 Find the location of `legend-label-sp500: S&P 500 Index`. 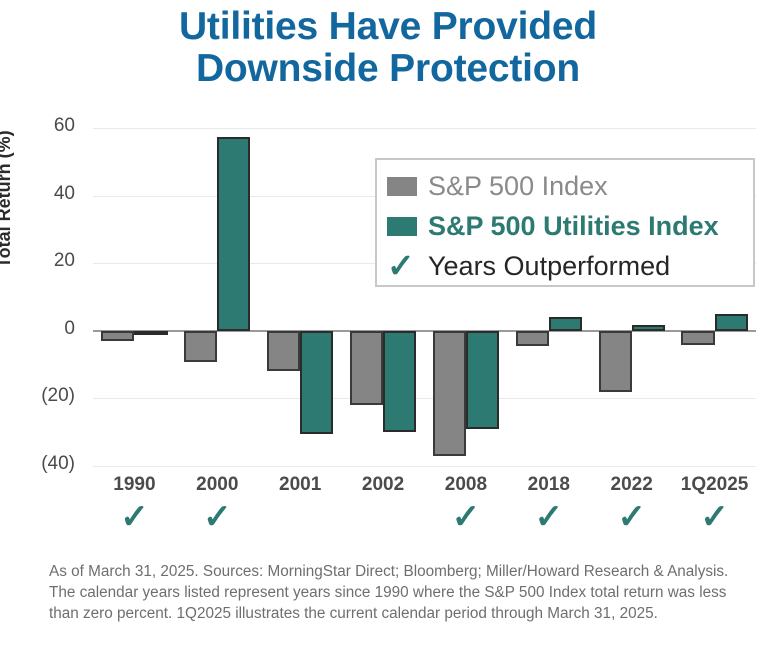

legend-label-sp500: S&P 500 Index is located at coordinates (518, 185).